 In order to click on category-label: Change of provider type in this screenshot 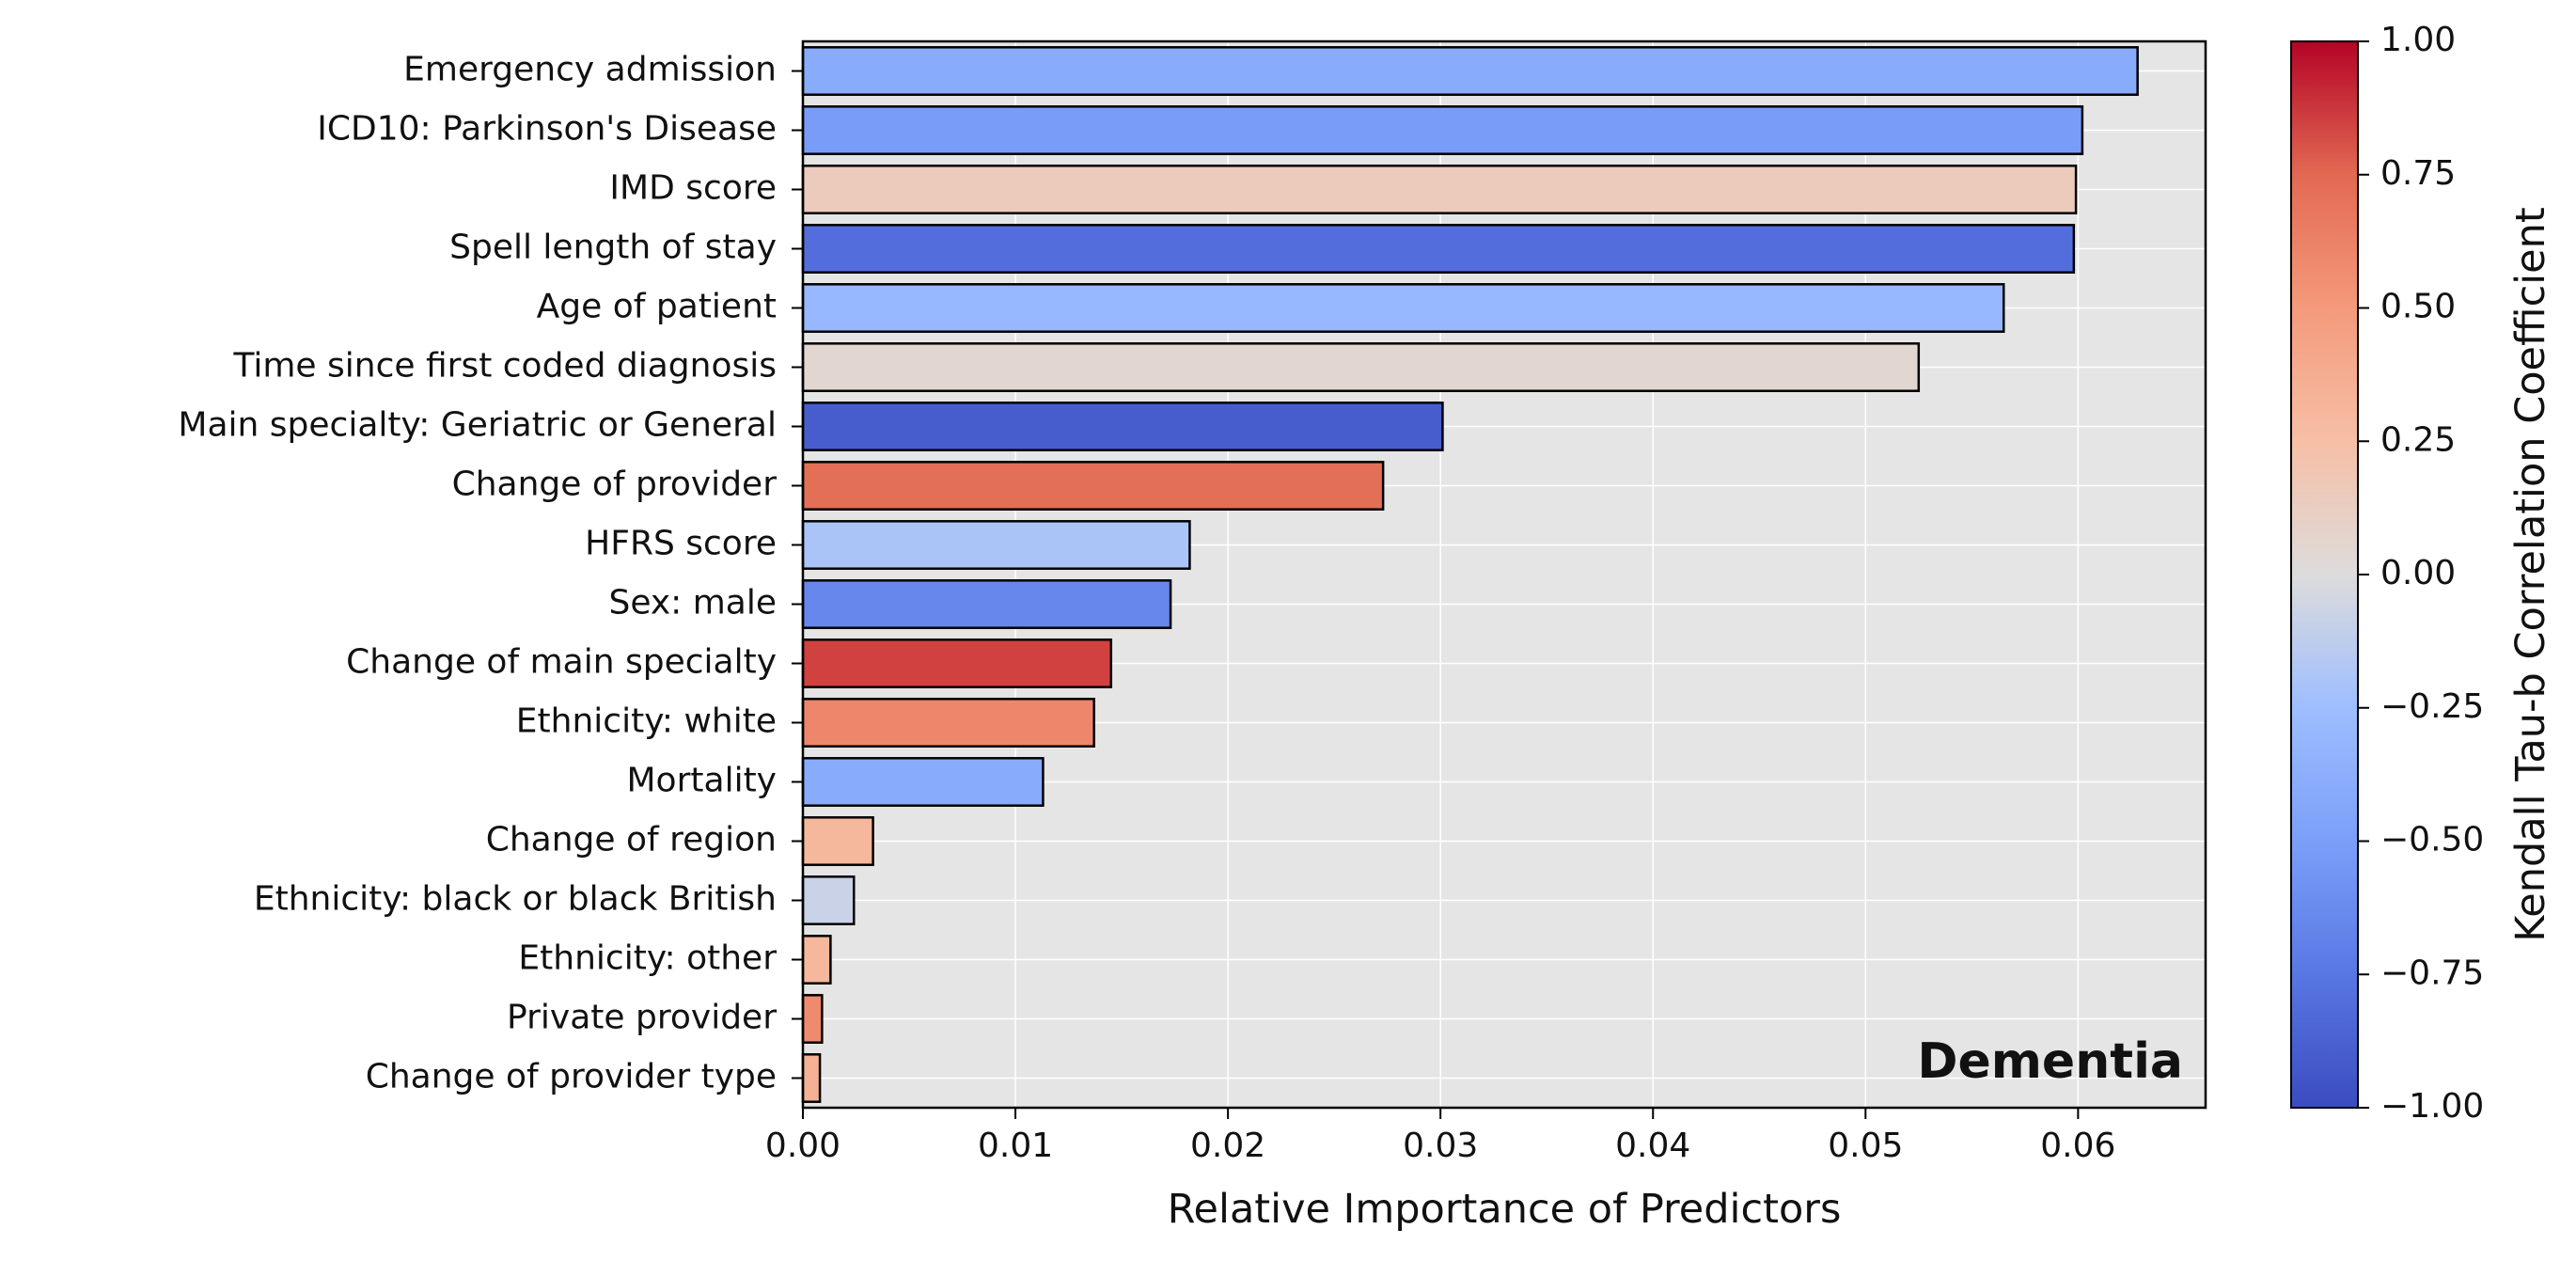, I will do `click(572, 1077)`.